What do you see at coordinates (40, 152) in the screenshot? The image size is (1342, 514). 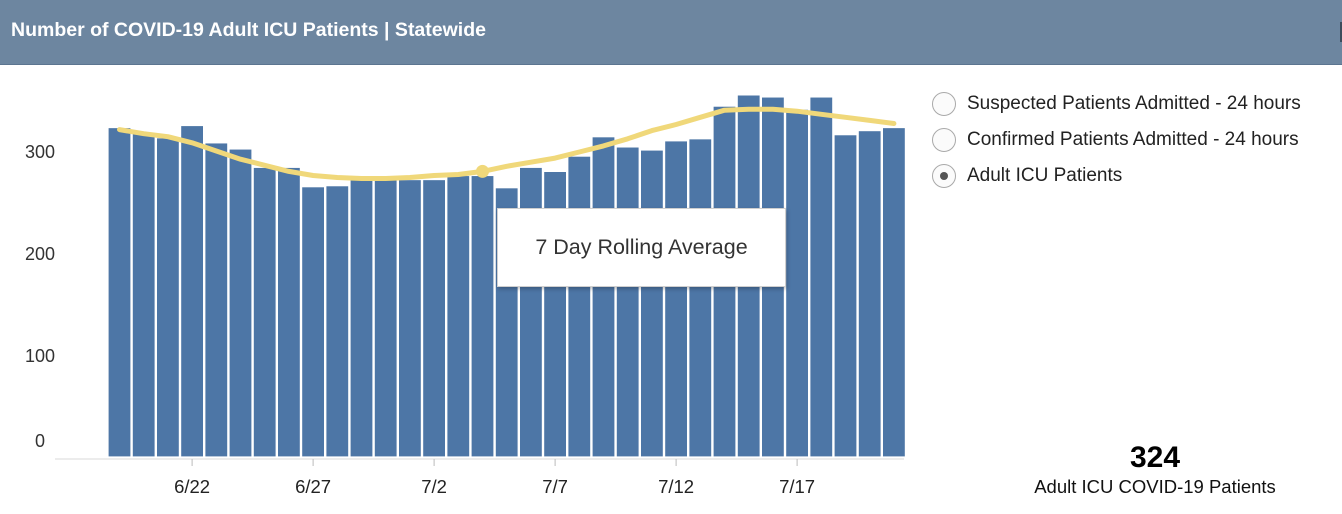 I see `y-tick-label-300: 300` at bounding box center [40, 152].